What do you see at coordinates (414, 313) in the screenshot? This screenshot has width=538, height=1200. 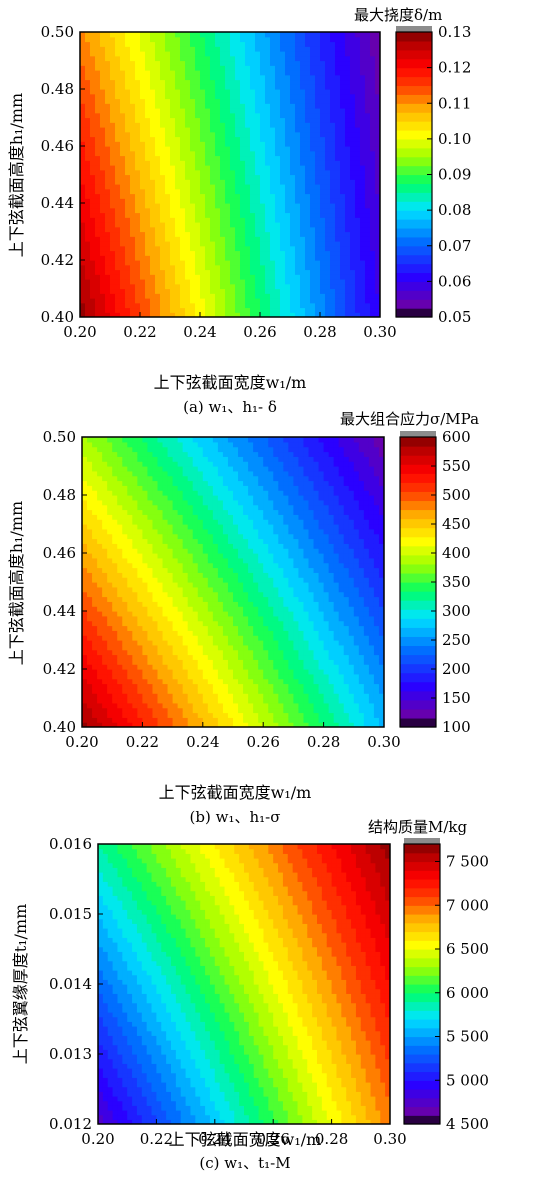 I see `colorbar-segment` at bounding box center [414, 313].